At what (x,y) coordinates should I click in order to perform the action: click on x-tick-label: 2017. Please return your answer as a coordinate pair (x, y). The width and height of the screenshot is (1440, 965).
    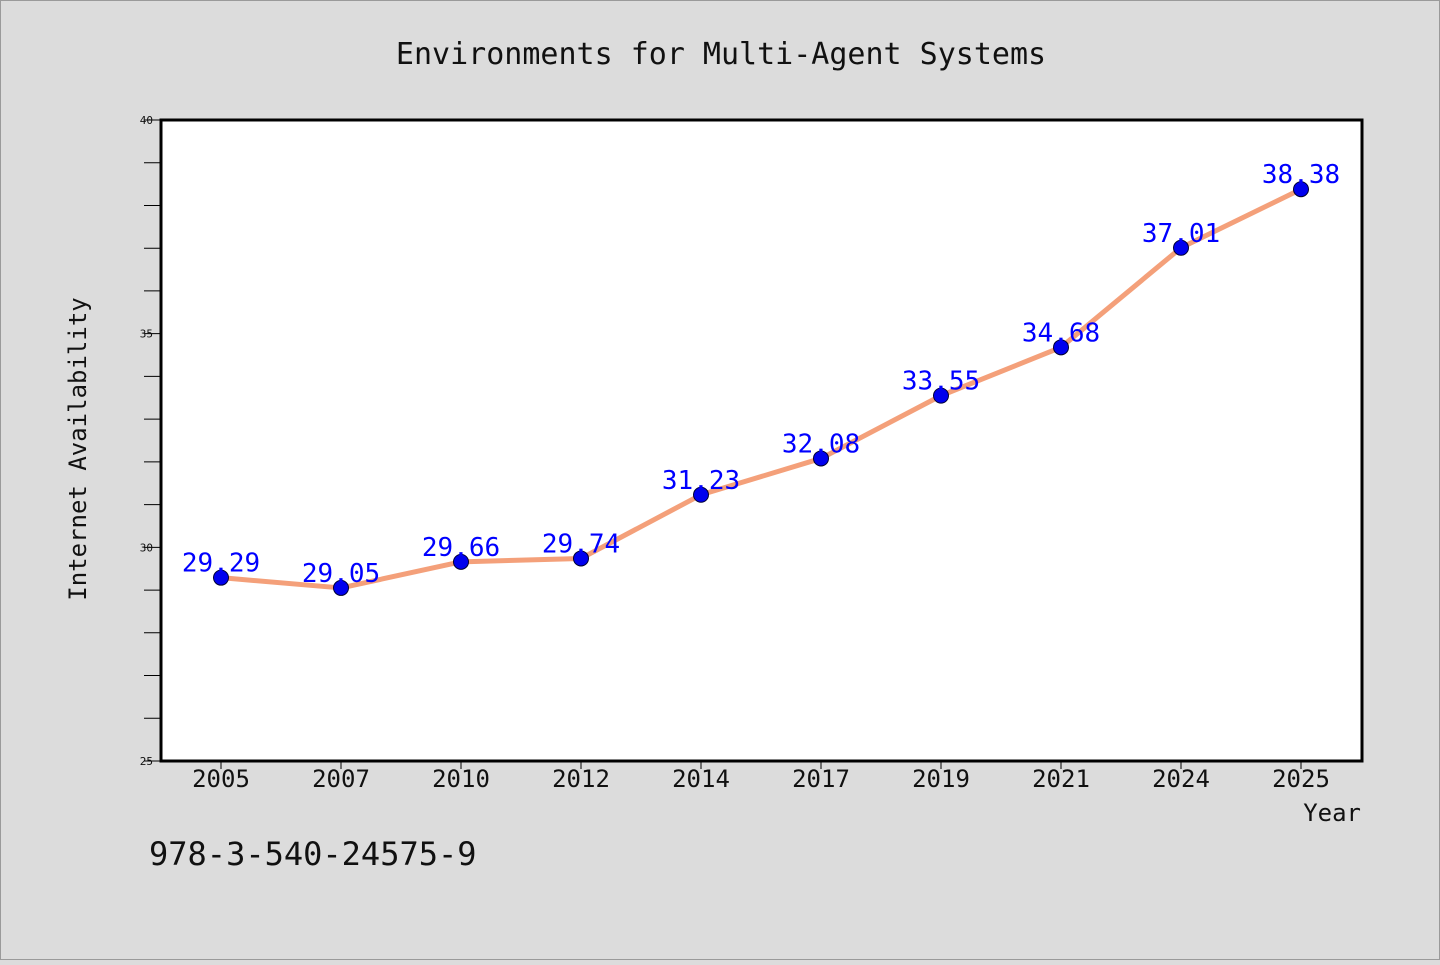
    Looking at the image, I should click on (821, 779).